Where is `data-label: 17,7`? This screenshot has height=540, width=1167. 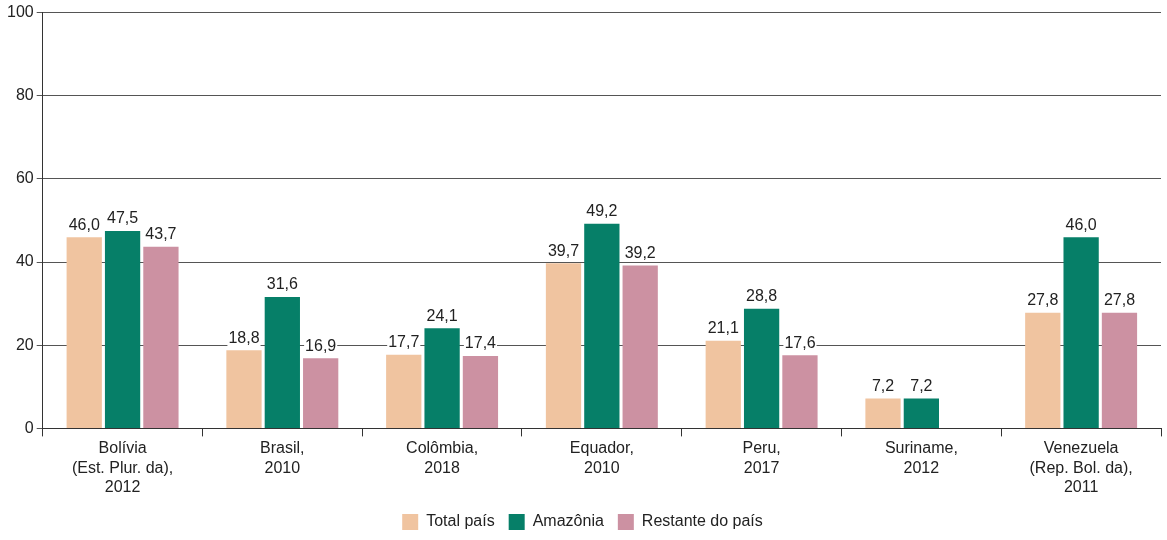 data-label: 17,7 is located at coordinates (404, 342).